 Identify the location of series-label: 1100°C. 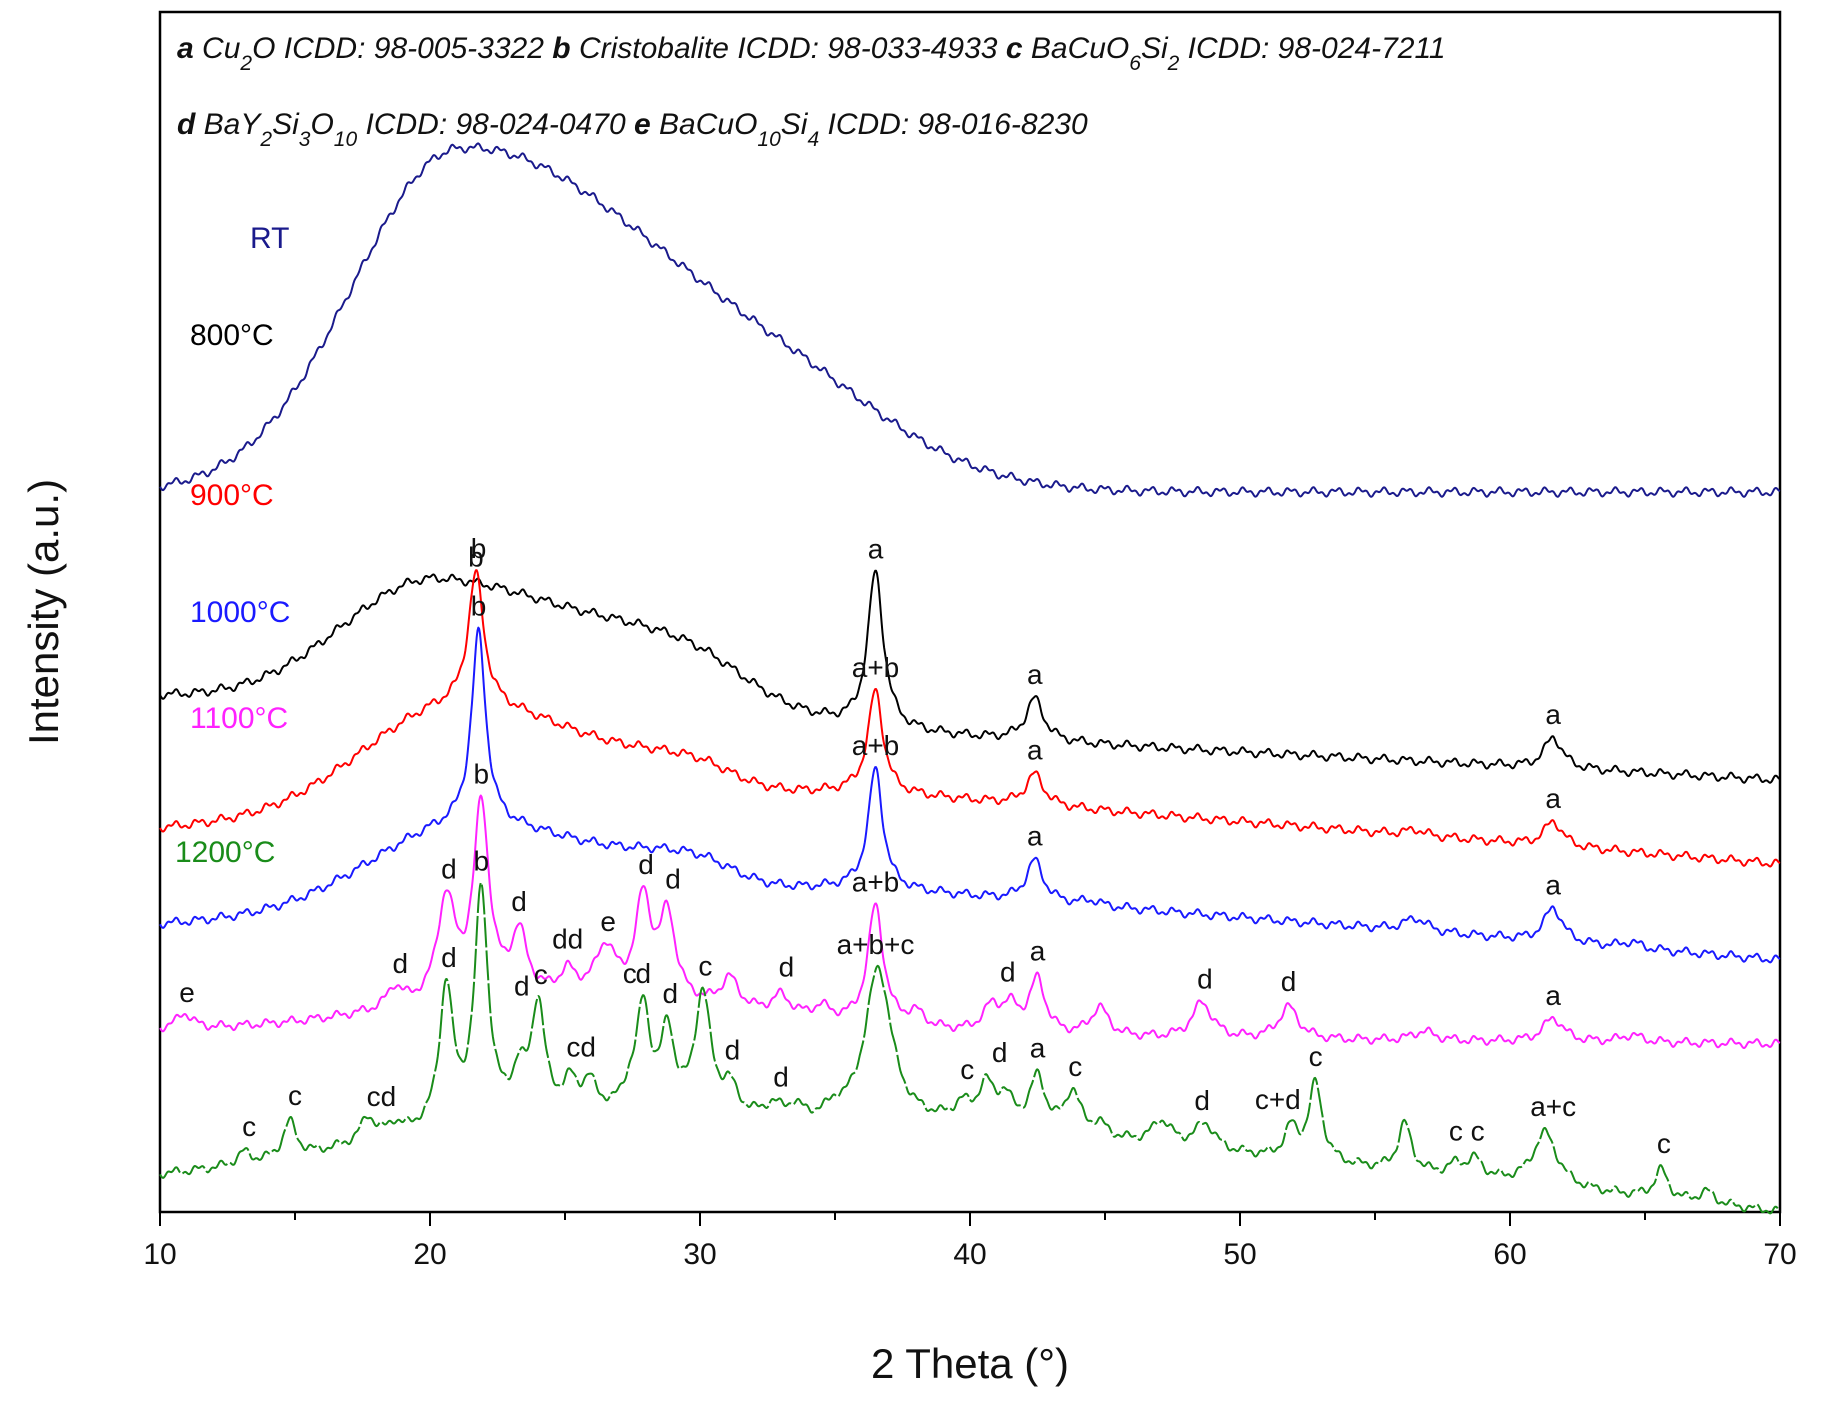
(239, 718).